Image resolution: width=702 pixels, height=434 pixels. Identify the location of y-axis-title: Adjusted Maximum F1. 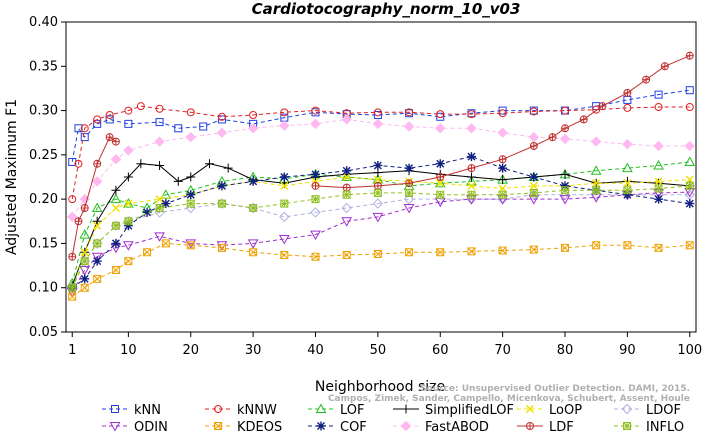
(12, 177).